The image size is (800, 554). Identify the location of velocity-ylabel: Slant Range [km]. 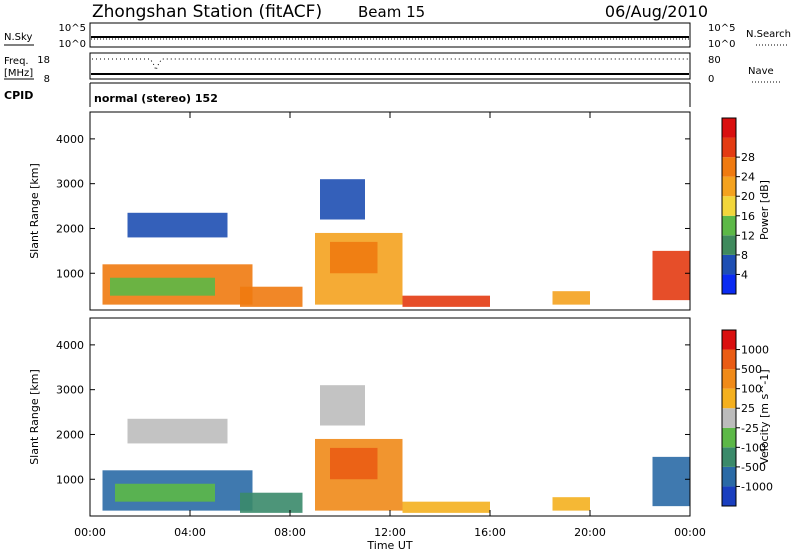
(34, 417).